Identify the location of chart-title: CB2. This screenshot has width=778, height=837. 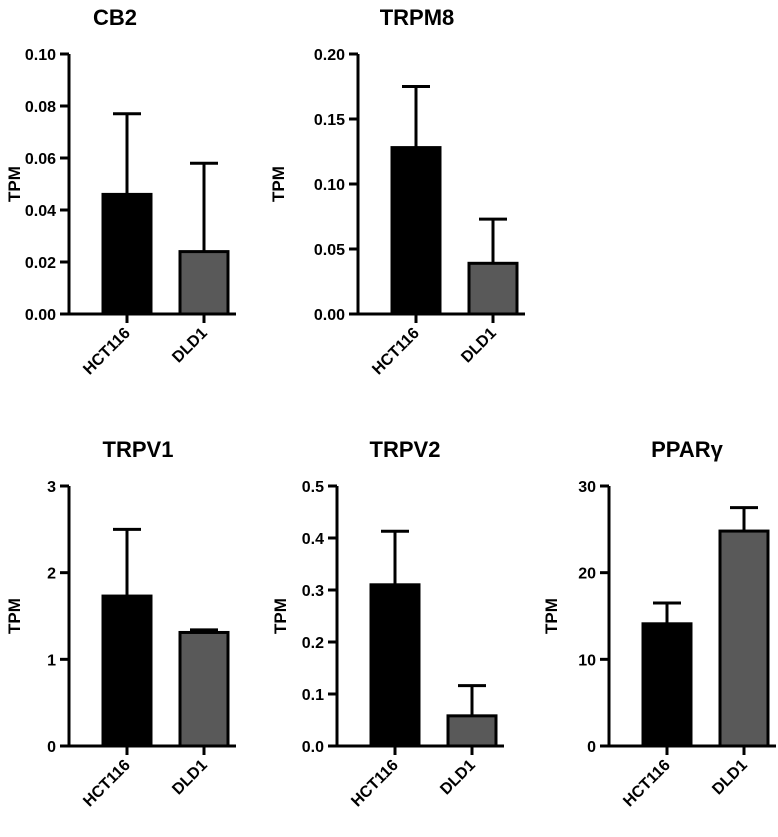
(115, 17).